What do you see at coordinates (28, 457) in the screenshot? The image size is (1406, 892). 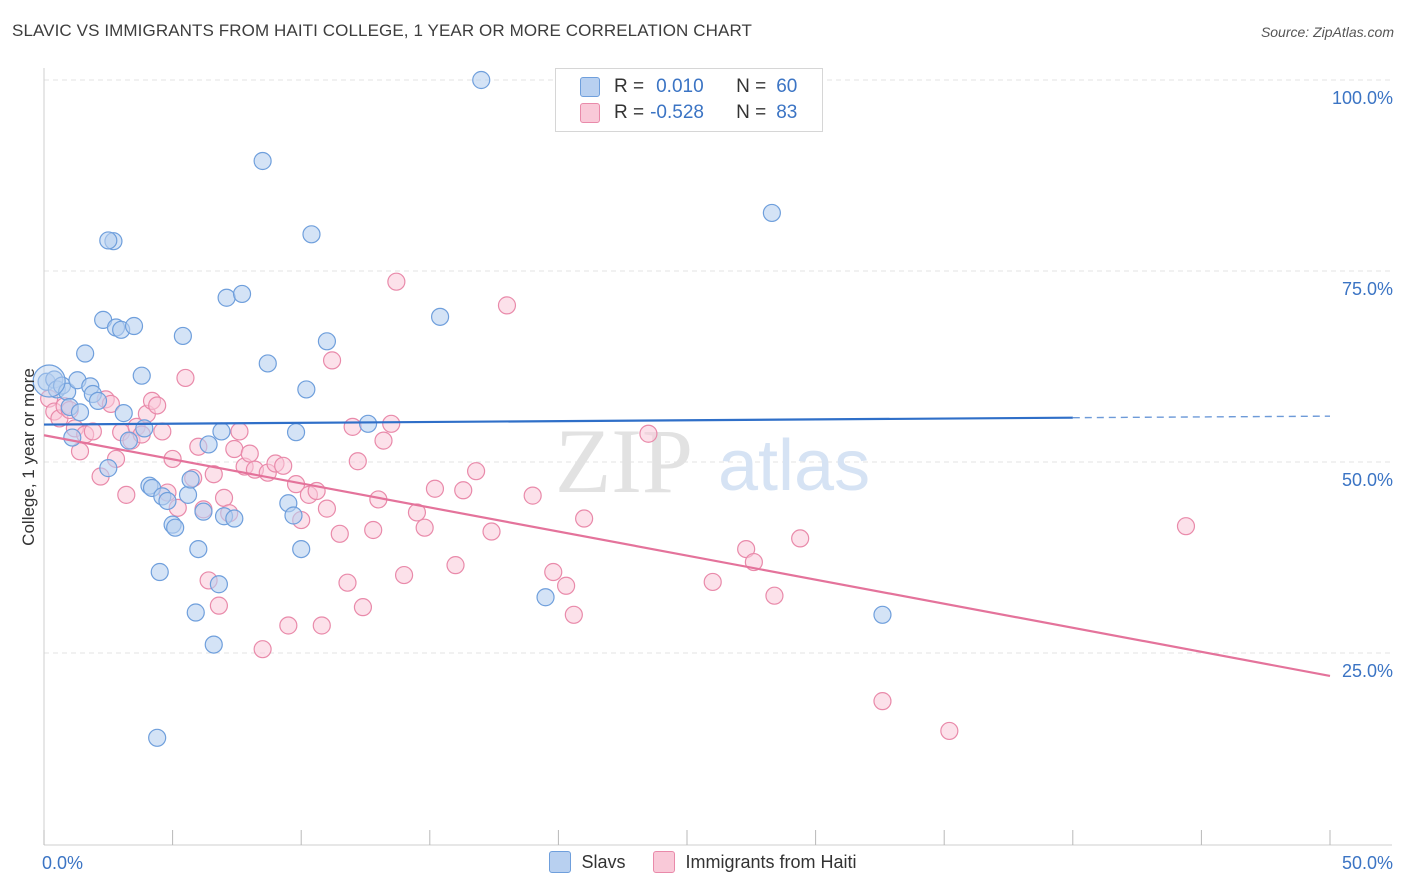 I see `y-axis-label: College, 1 year or more` at bounding box center [28, 457].